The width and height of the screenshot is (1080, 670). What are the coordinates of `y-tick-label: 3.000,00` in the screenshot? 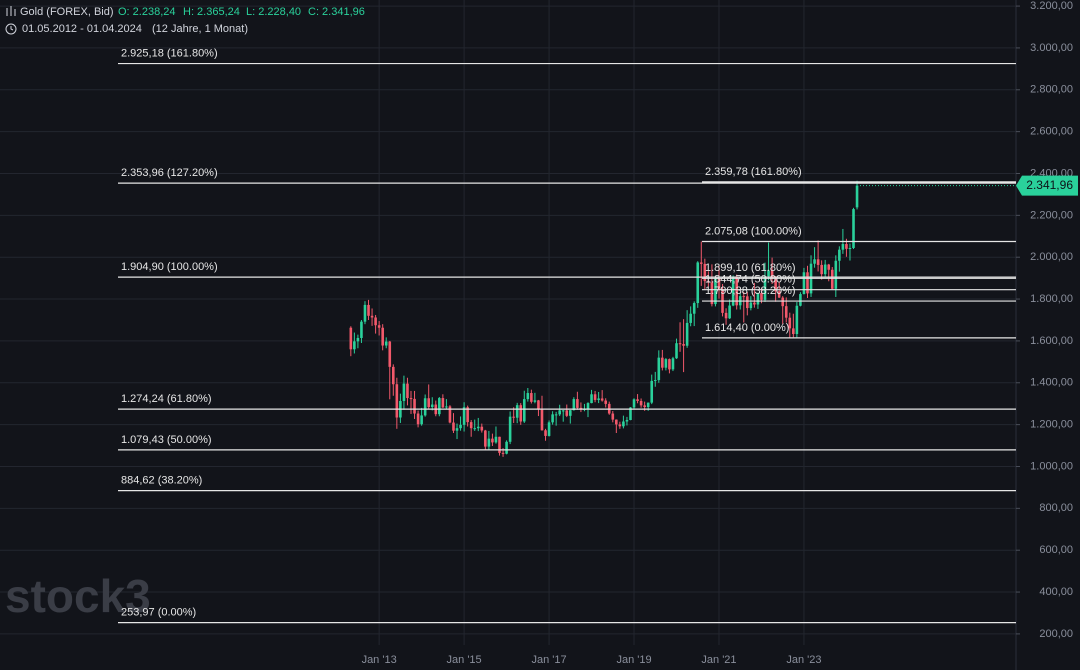 It's located at (1051, 48).